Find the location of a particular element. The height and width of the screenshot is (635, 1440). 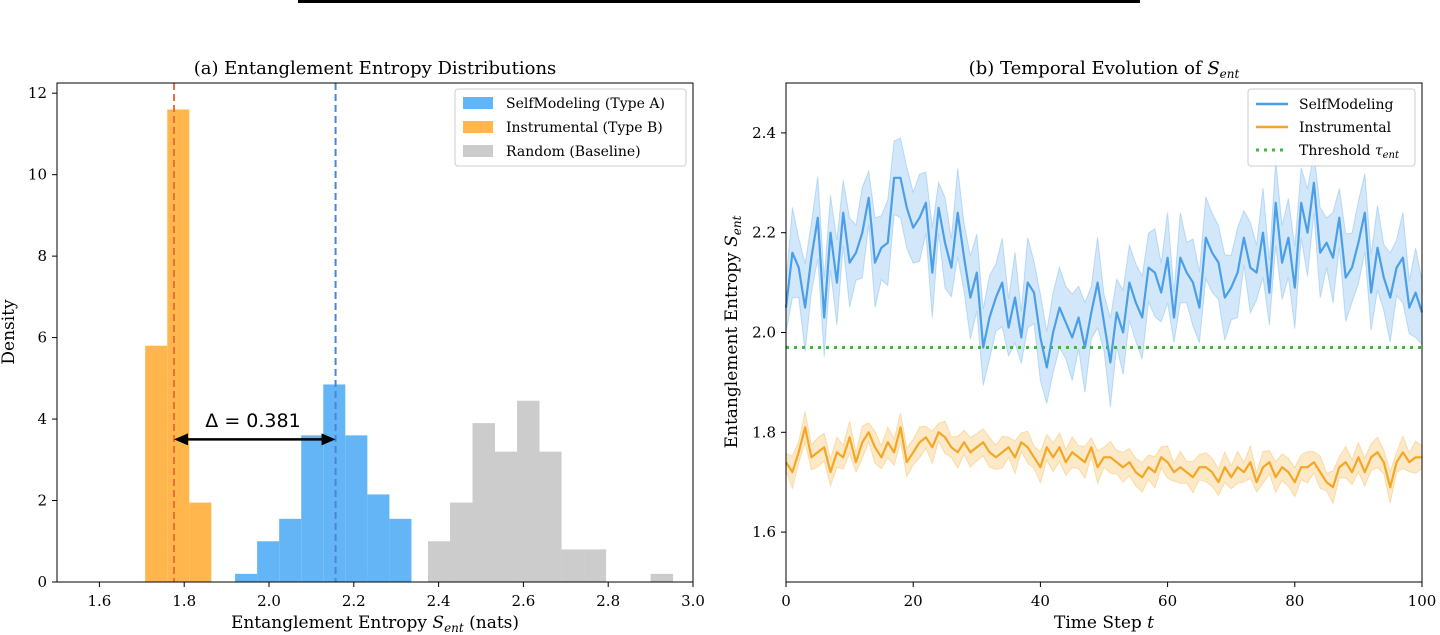

legend-label-self-b: SelfModeling is located at coordinates (1346, 105).